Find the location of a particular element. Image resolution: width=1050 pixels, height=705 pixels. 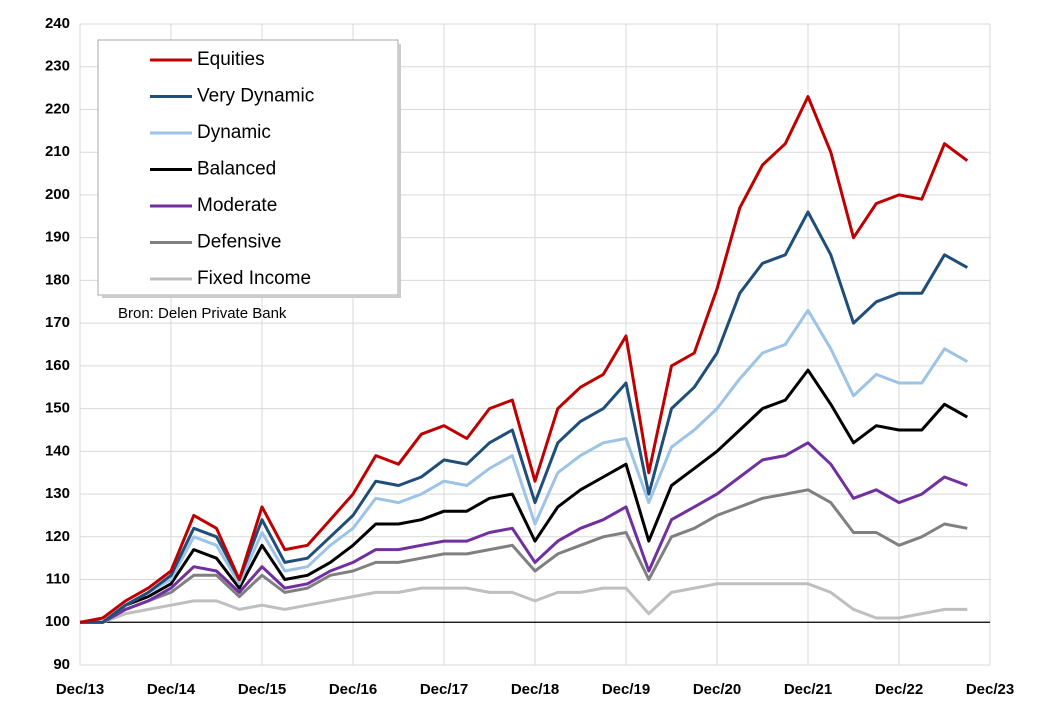

x-tick-label: Dec/20 is located at coordinates (717, 689).